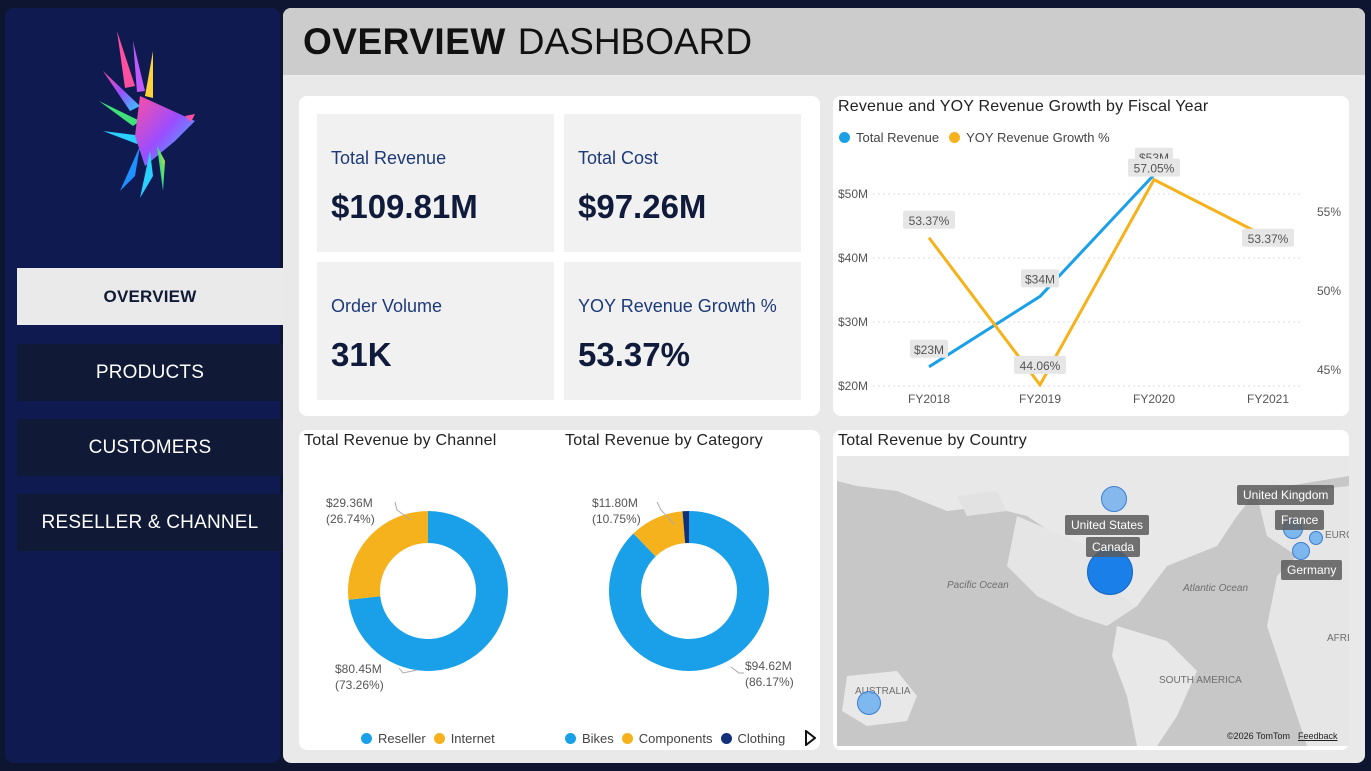 This screenshot has width=1371, height=771. What do you see at coordinates (1337, 535) in the screenshot?
I see `region-europe: EURO` at bounding box center [1337, 535].